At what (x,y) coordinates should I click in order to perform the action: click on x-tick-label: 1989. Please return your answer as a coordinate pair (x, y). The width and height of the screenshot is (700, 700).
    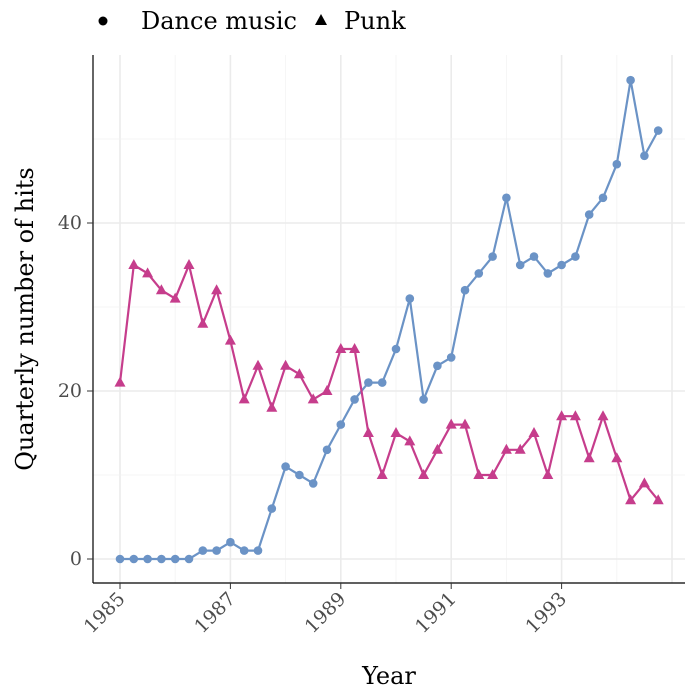
    Looking at the image, I should click on (326, 613).